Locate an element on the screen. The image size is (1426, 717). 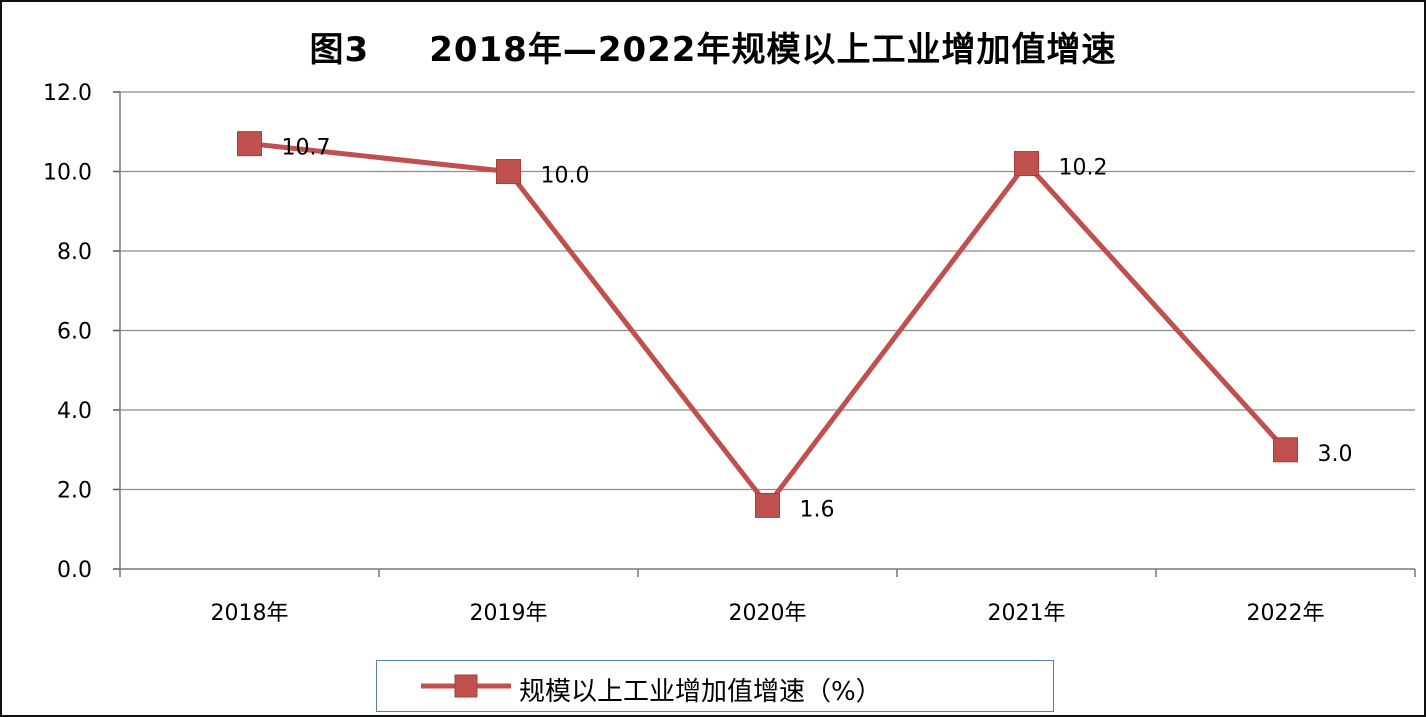
y-tick-label: 0.0 is located at coordinates (74, 570).